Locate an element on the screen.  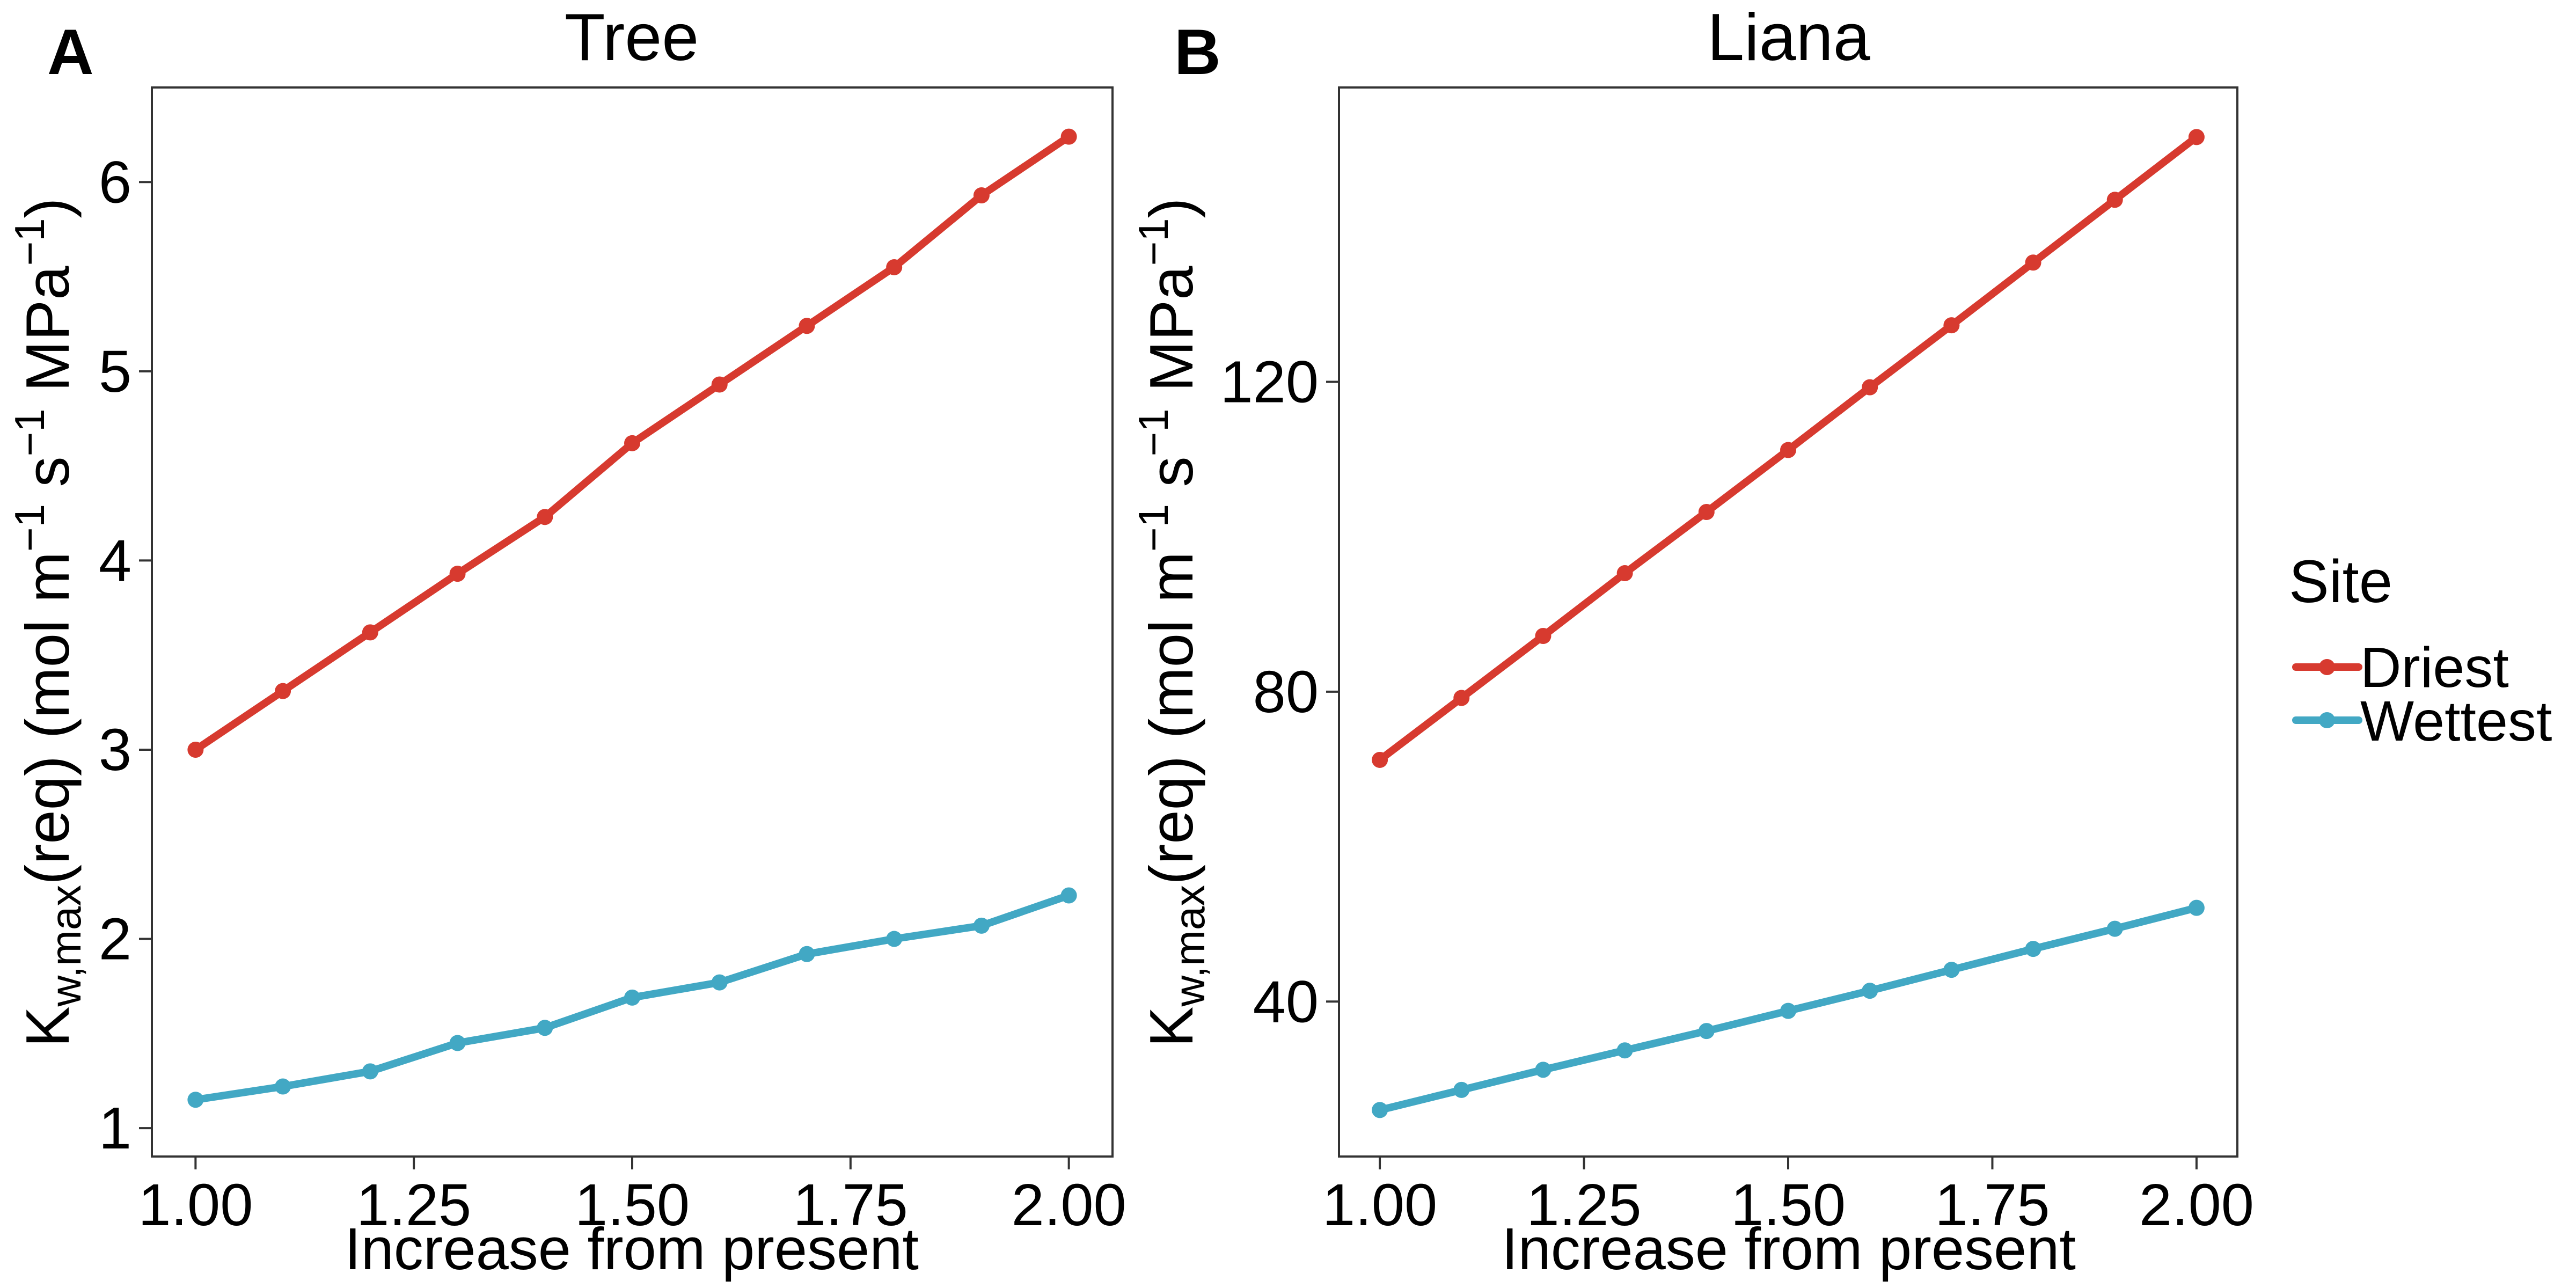
y-tick-label: 3 is located at coordinates (115, 750).